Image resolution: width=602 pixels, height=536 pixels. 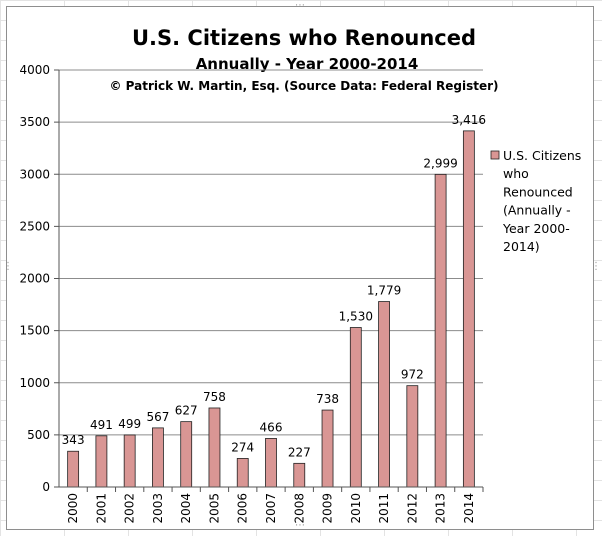 What do you see at coordinates (542, 155) in the screenshot?
I see `legend-label-line: U.S. Citizens` at bounding box center [542, 155].